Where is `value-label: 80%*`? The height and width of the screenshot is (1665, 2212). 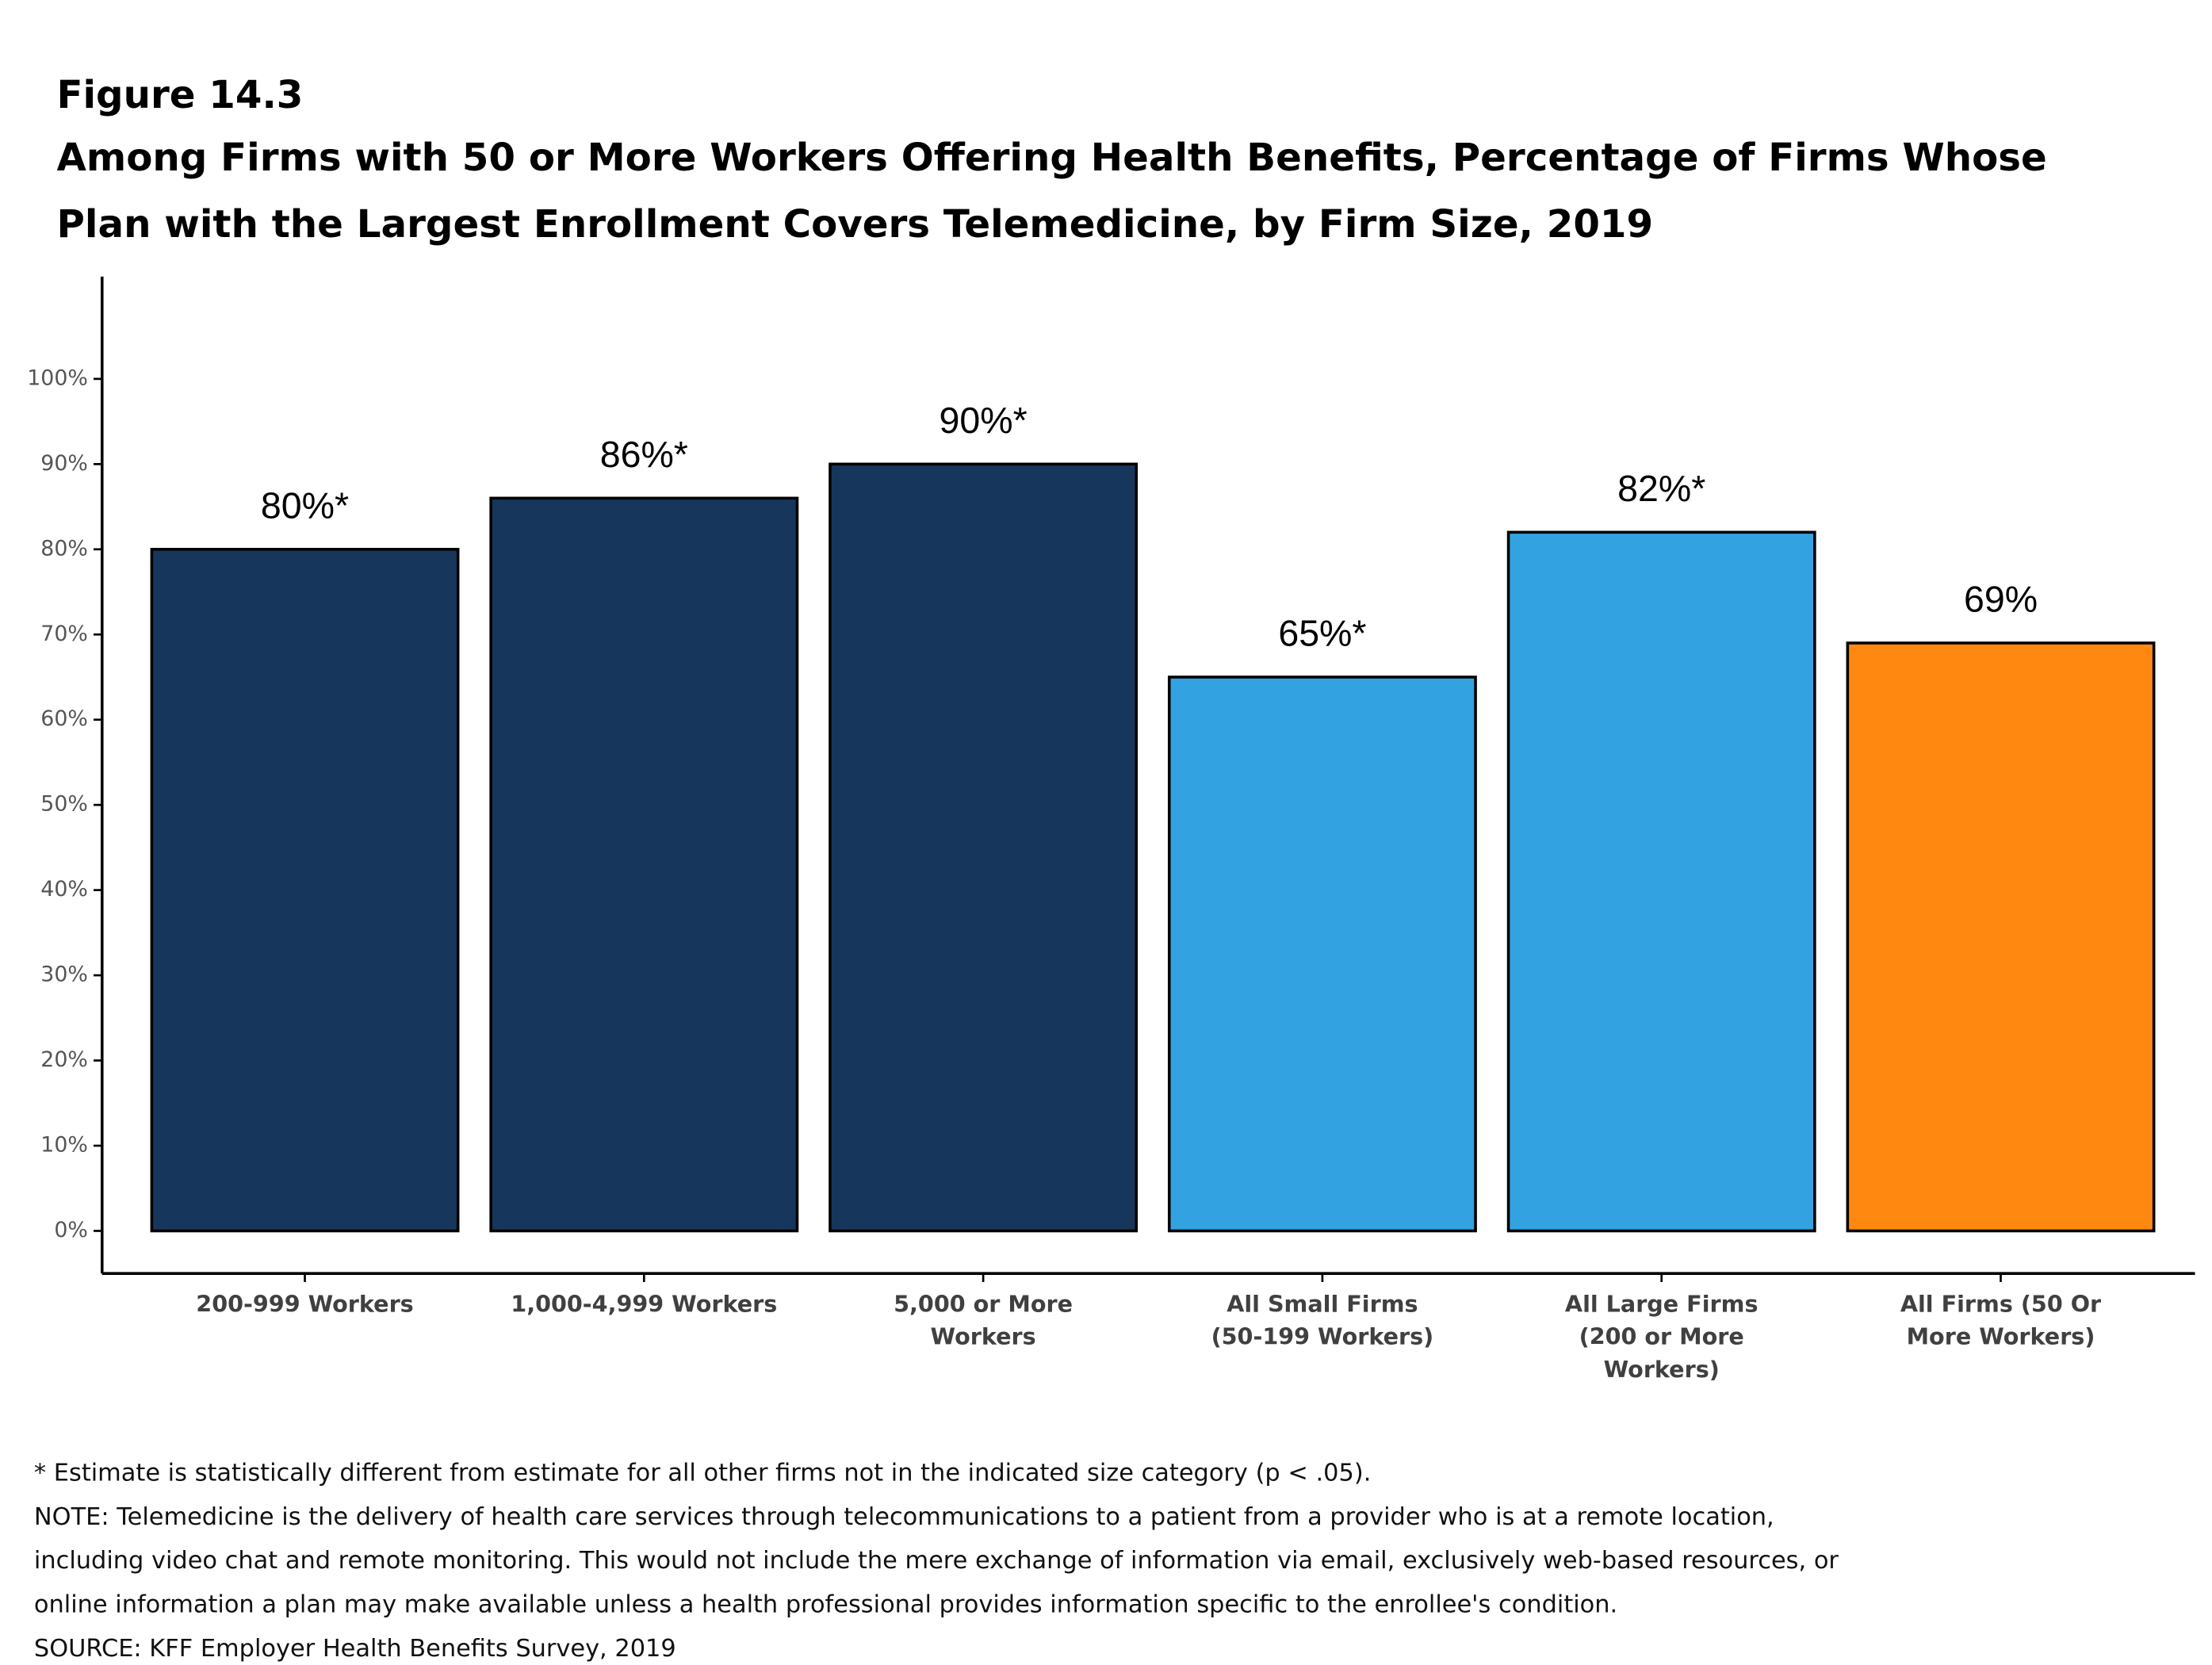
value-label: 80%* is located at coordinates (305, 505).